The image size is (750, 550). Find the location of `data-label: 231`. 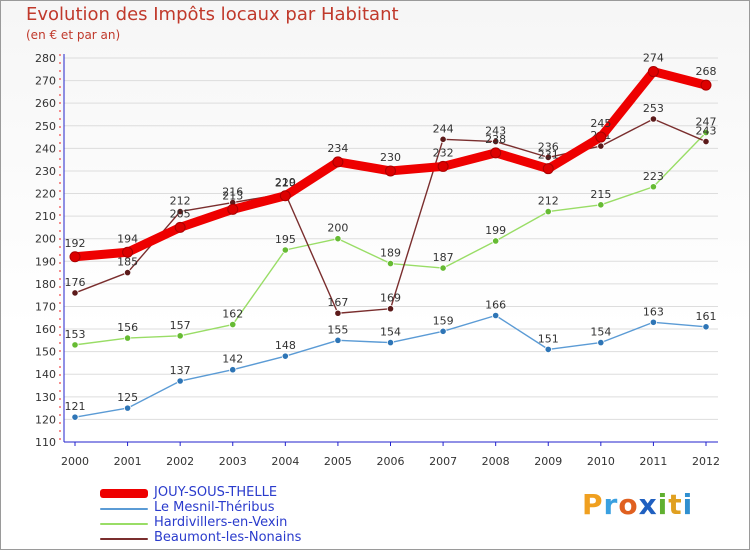

data-label: 231 is located at coordinates (548, 155).